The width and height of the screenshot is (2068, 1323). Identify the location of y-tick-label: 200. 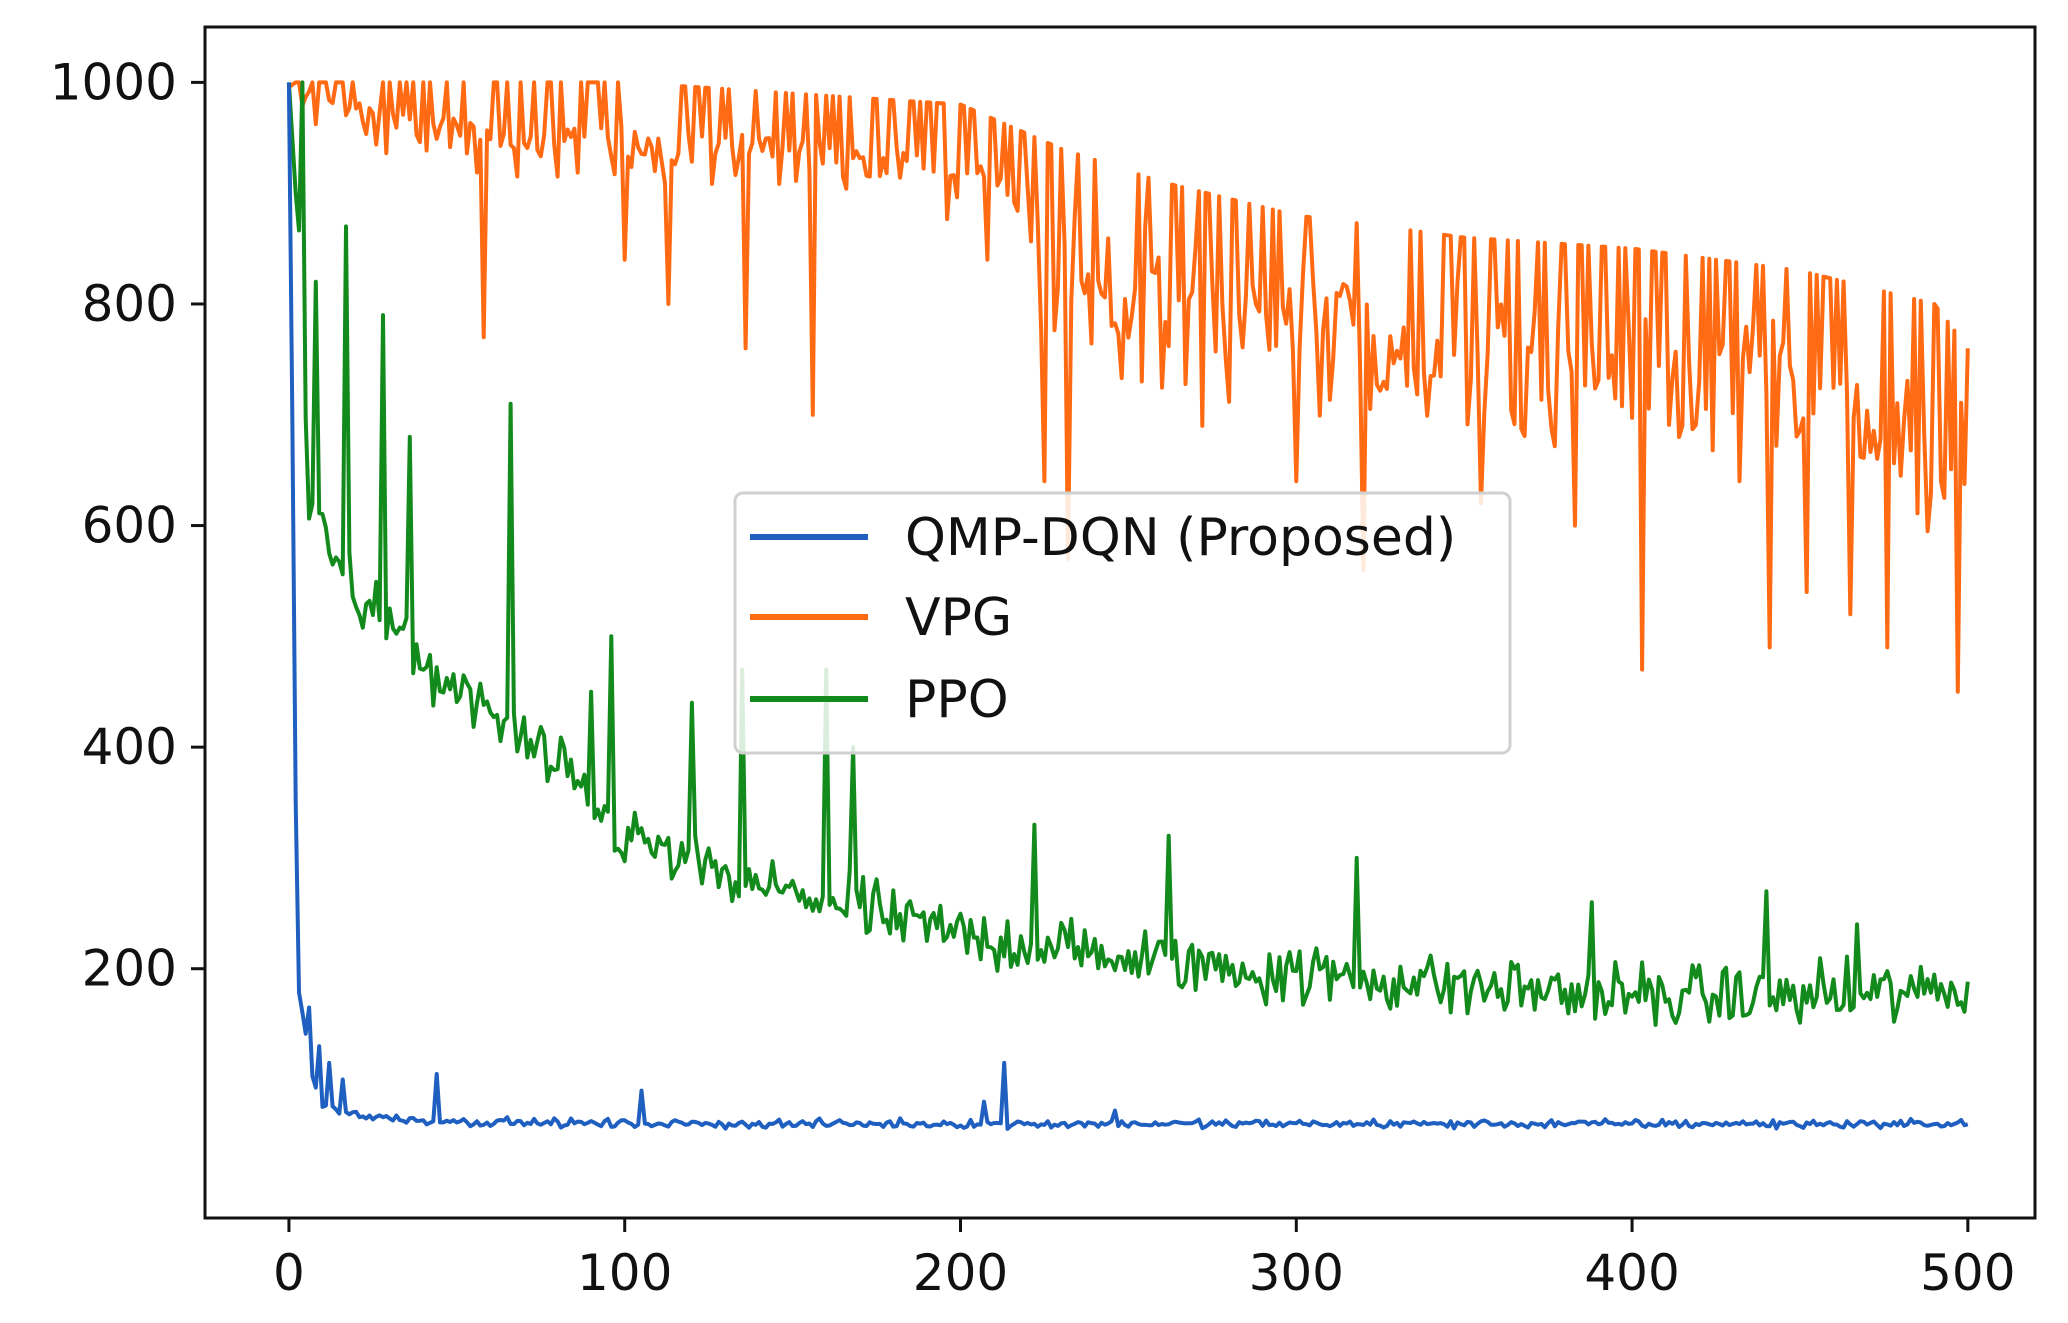
(129, 969).